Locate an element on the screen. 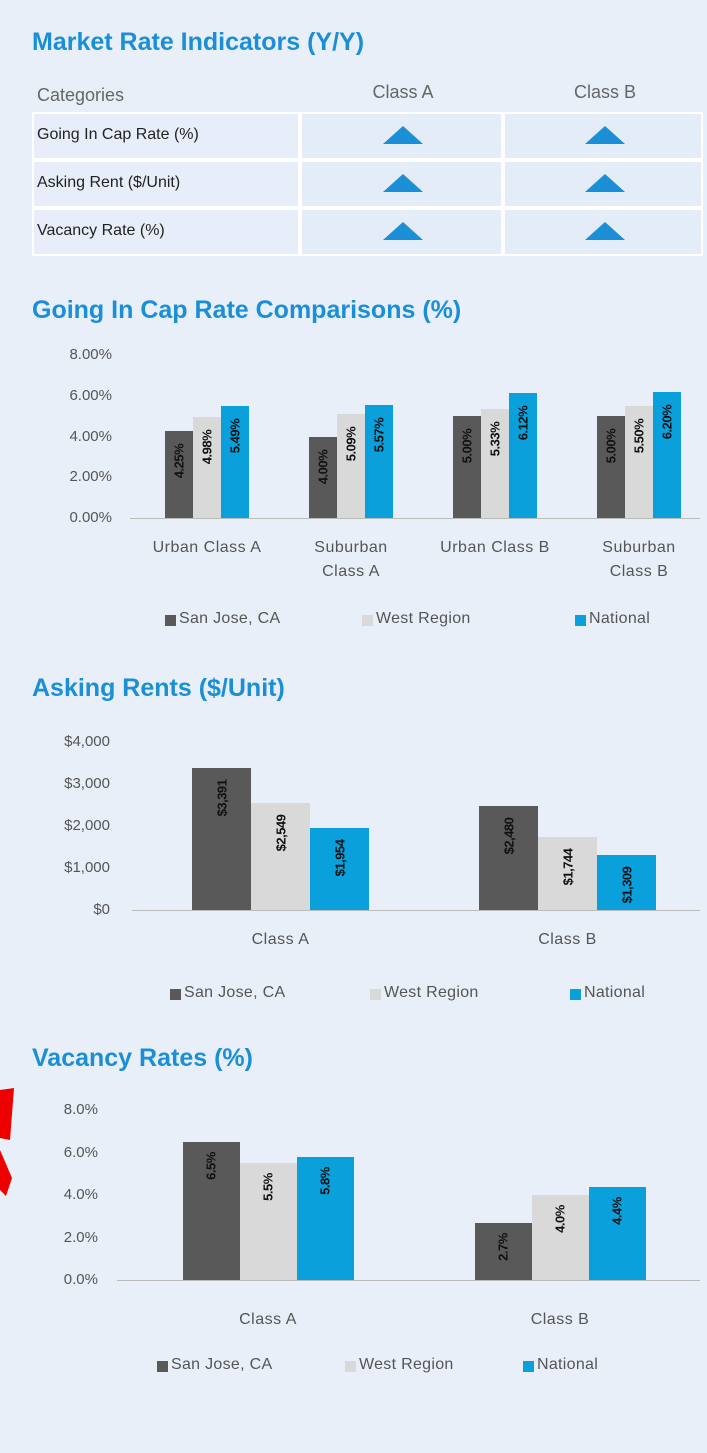  table-title: Market Rate Indicators (Y/Y) is located at coordinates (198, 42).